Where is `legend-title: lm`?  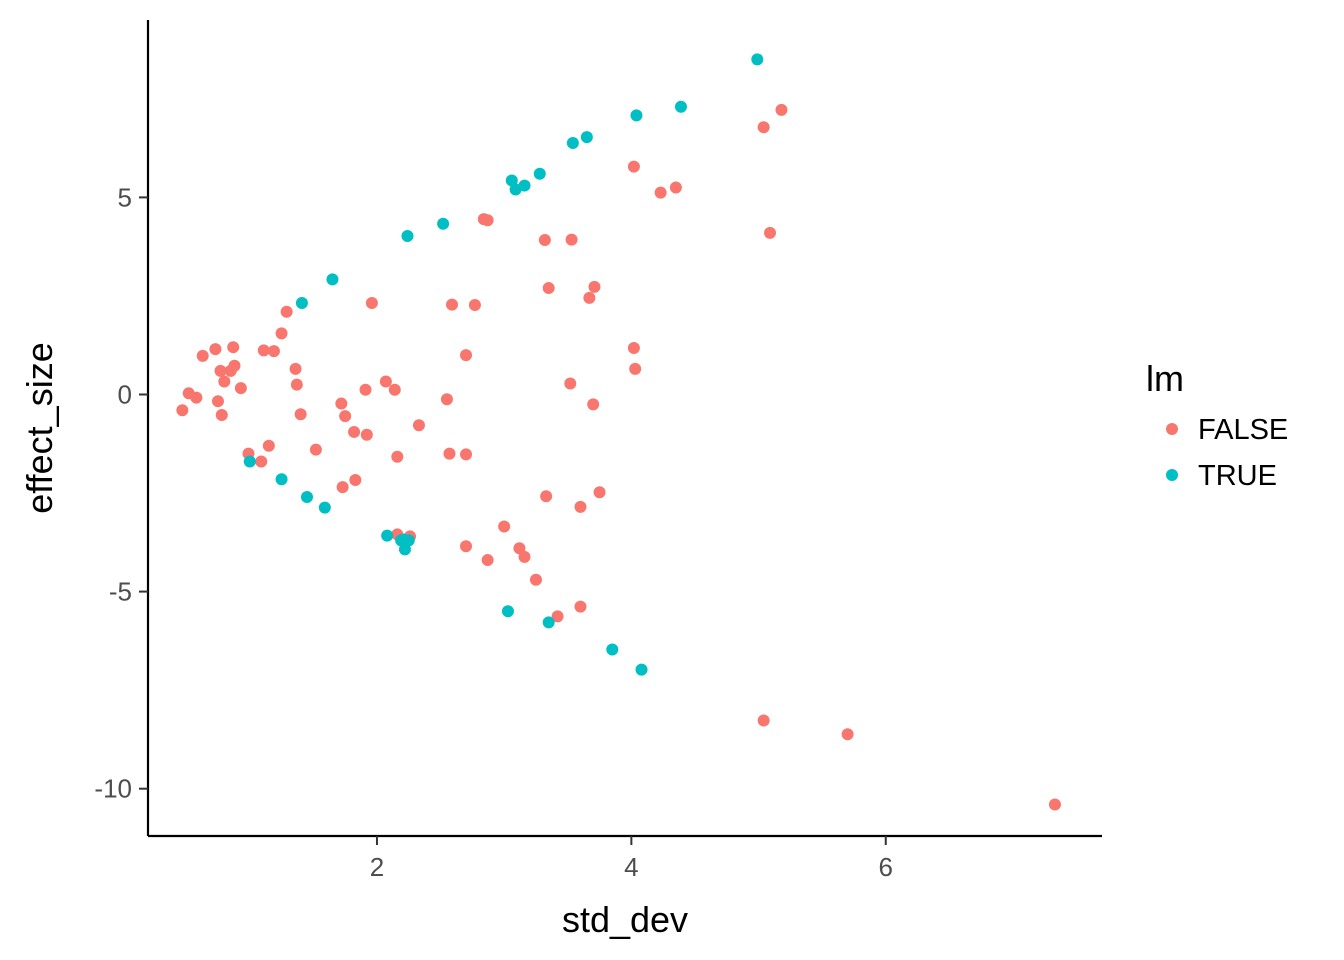 legend-title: lm is located at coordinates (1165, 378).